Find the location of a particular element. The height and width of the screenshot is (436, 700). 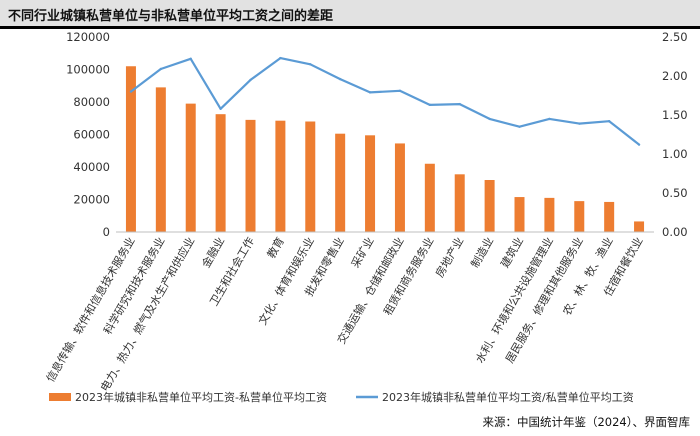

category-label: 文化、体育和娱乐业 is located at coordinates (286, 281).